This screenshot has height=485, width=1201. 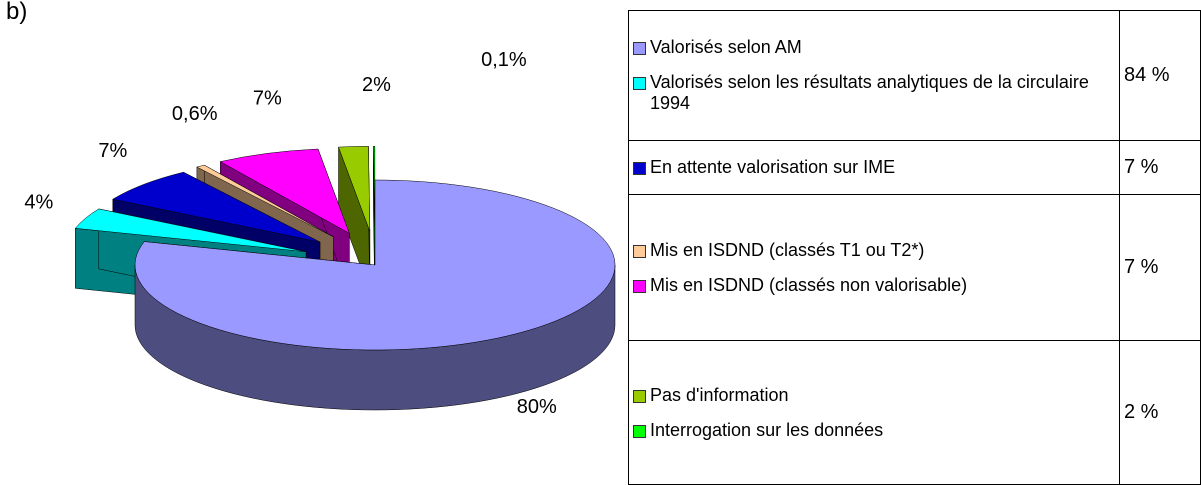 I want to click on legend-label: Valorisés selon AM, so click(x=726, y=47).